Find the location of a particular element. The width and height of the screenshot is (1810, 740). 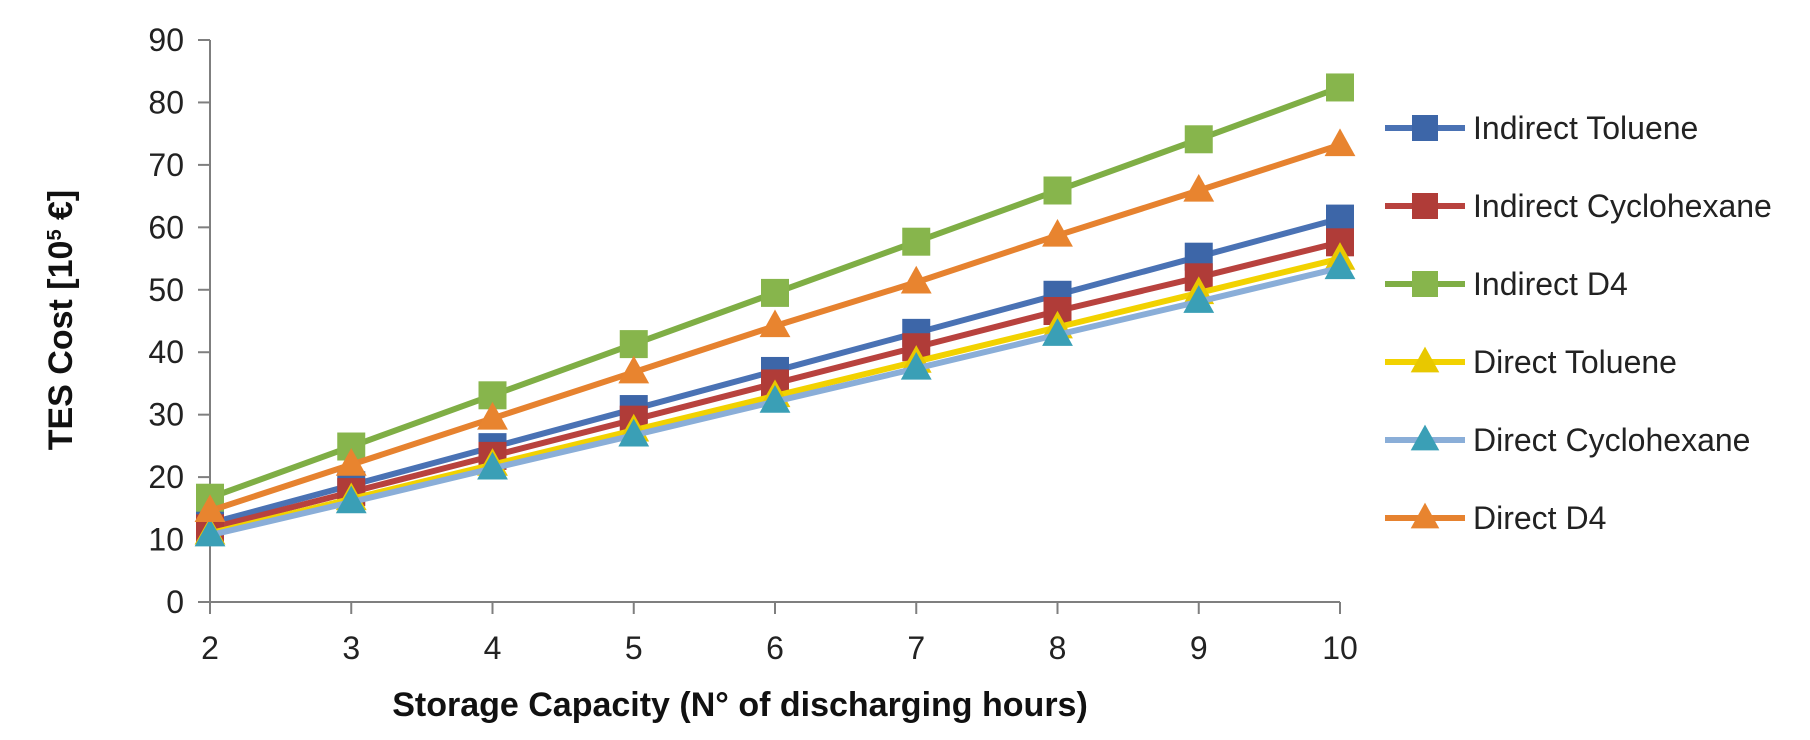

y-tick-label: 80 is located at coordinates (166, 102).